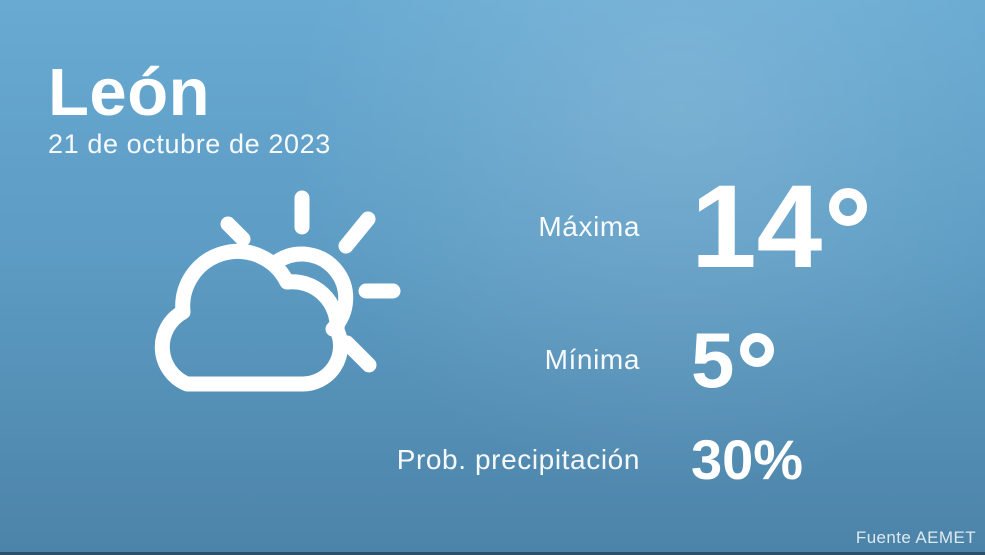  I want to click on sun-ray-upper-left-icon, so click(235, 231).